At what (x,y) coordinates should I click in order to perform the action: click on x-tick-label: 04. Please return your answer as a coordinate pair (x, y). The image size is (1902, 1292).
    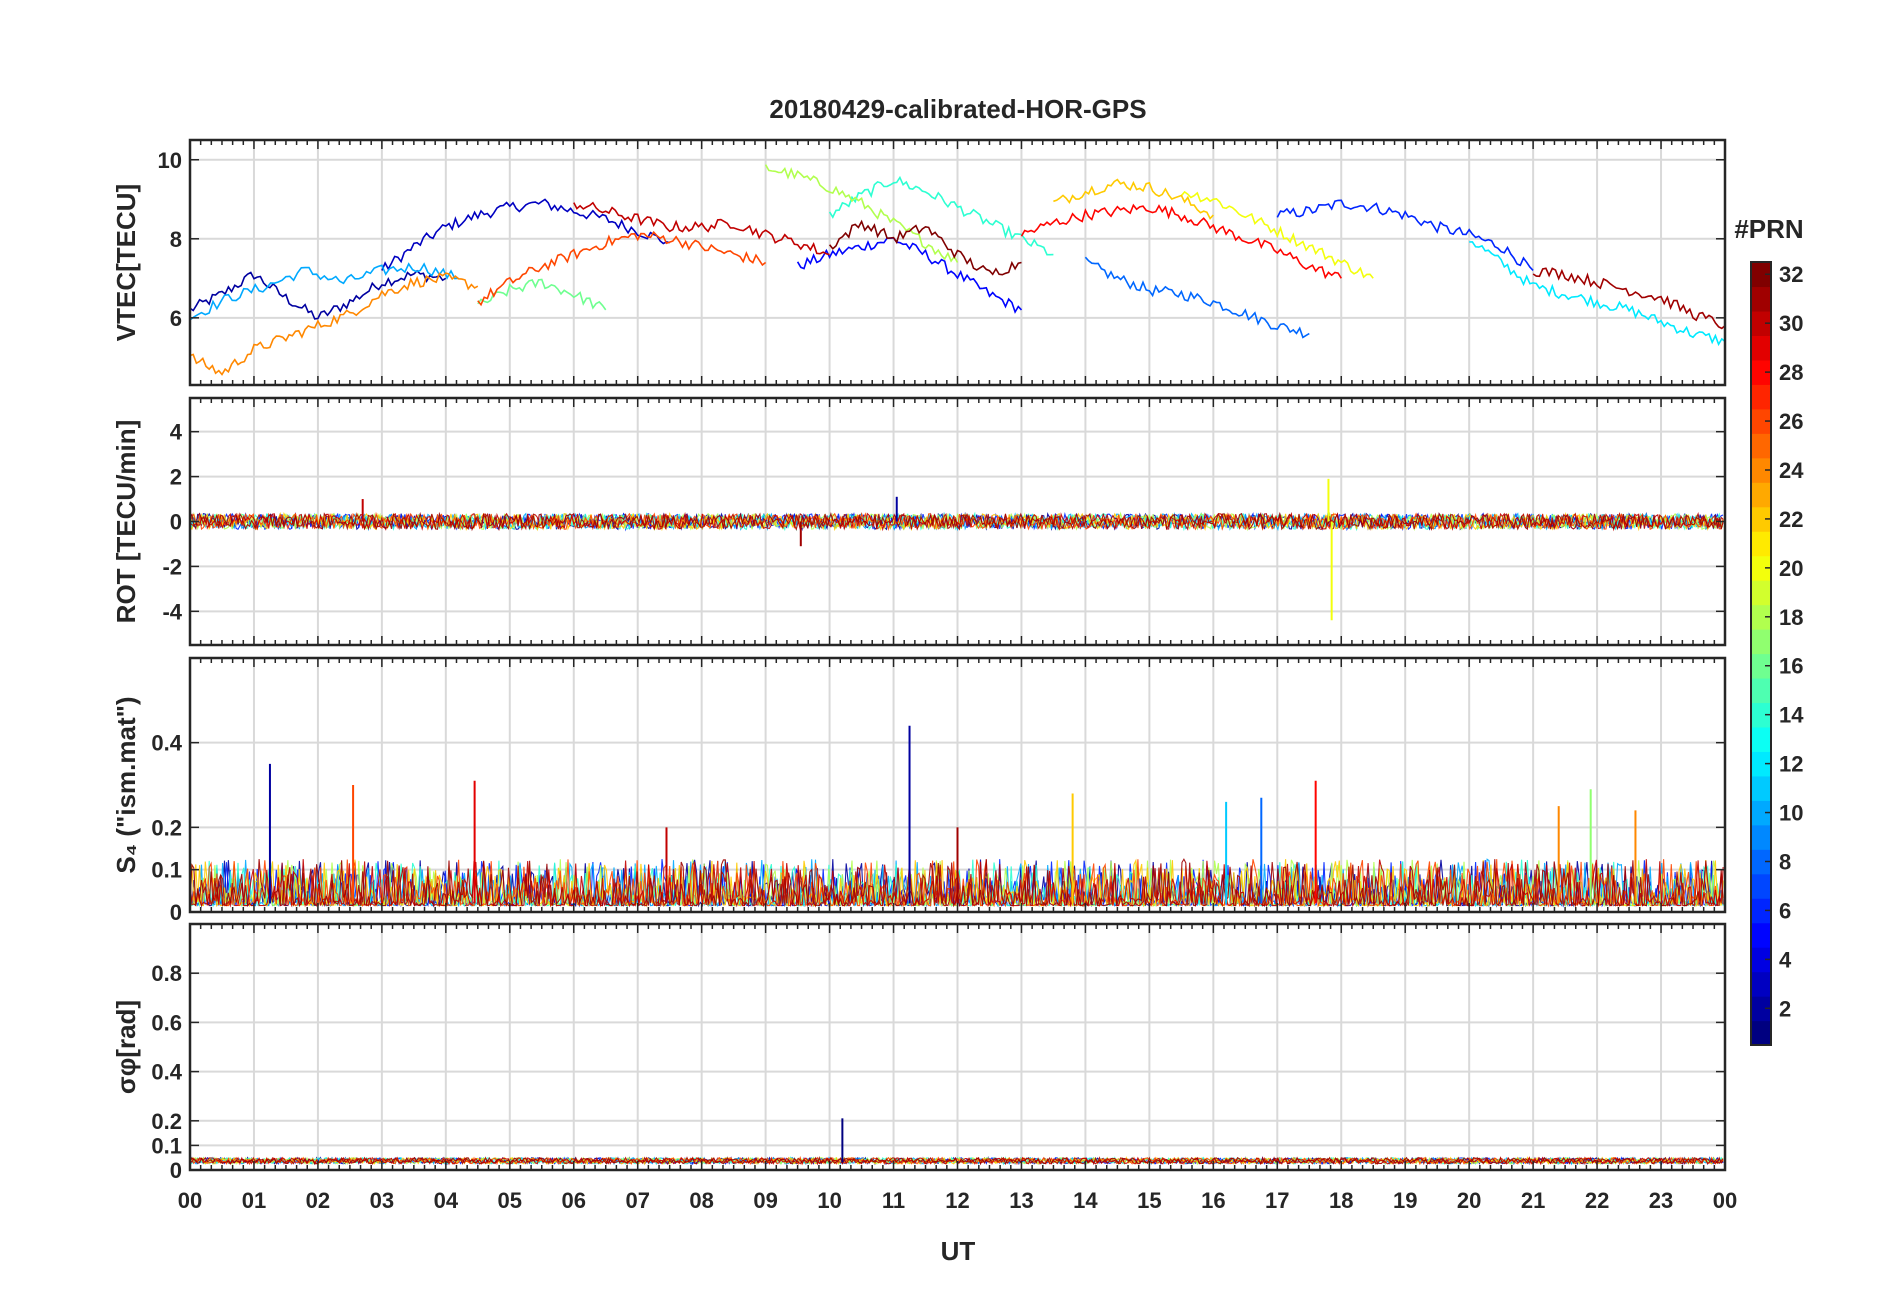
    Looking at the image, I should click on (446, 1200).